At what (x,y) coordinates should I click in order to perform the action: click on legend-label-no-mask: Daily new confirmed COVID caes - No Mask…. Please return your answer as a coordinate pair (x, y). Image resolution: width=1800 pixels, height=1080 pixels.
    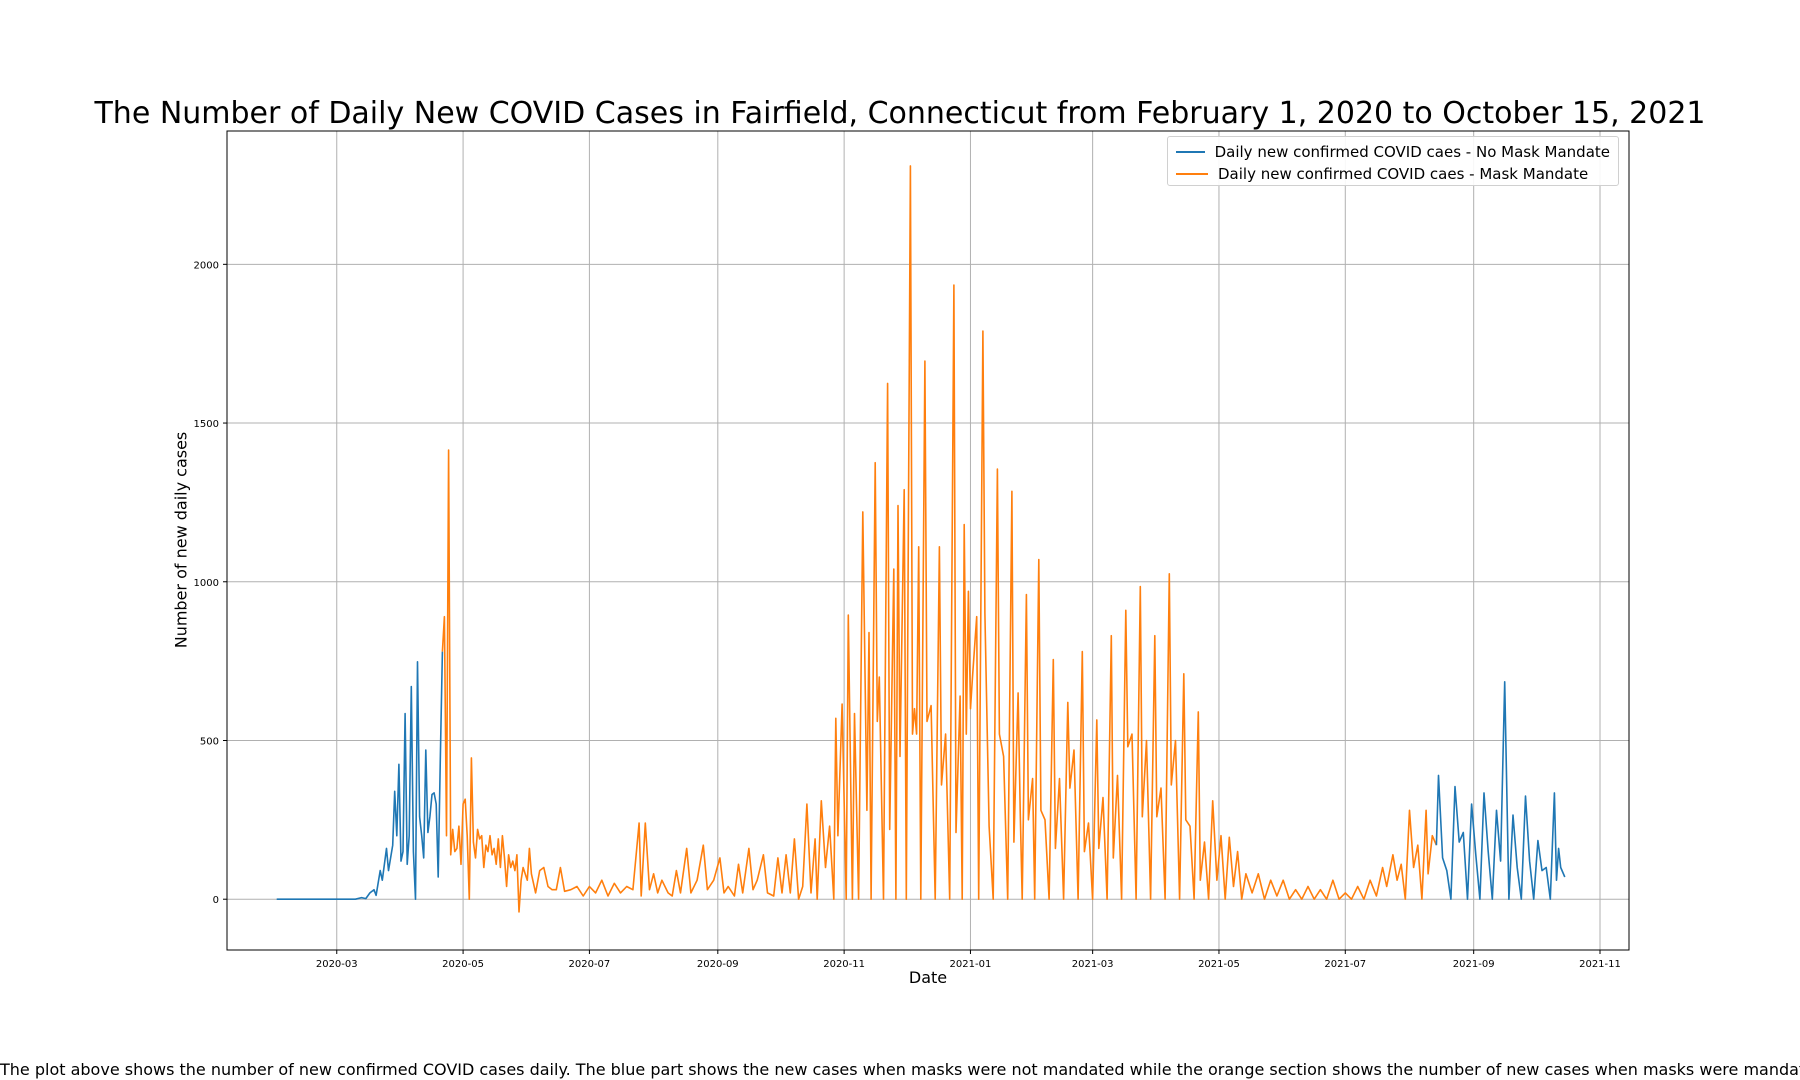
    Looking at the image, I should click on (1412, 152).